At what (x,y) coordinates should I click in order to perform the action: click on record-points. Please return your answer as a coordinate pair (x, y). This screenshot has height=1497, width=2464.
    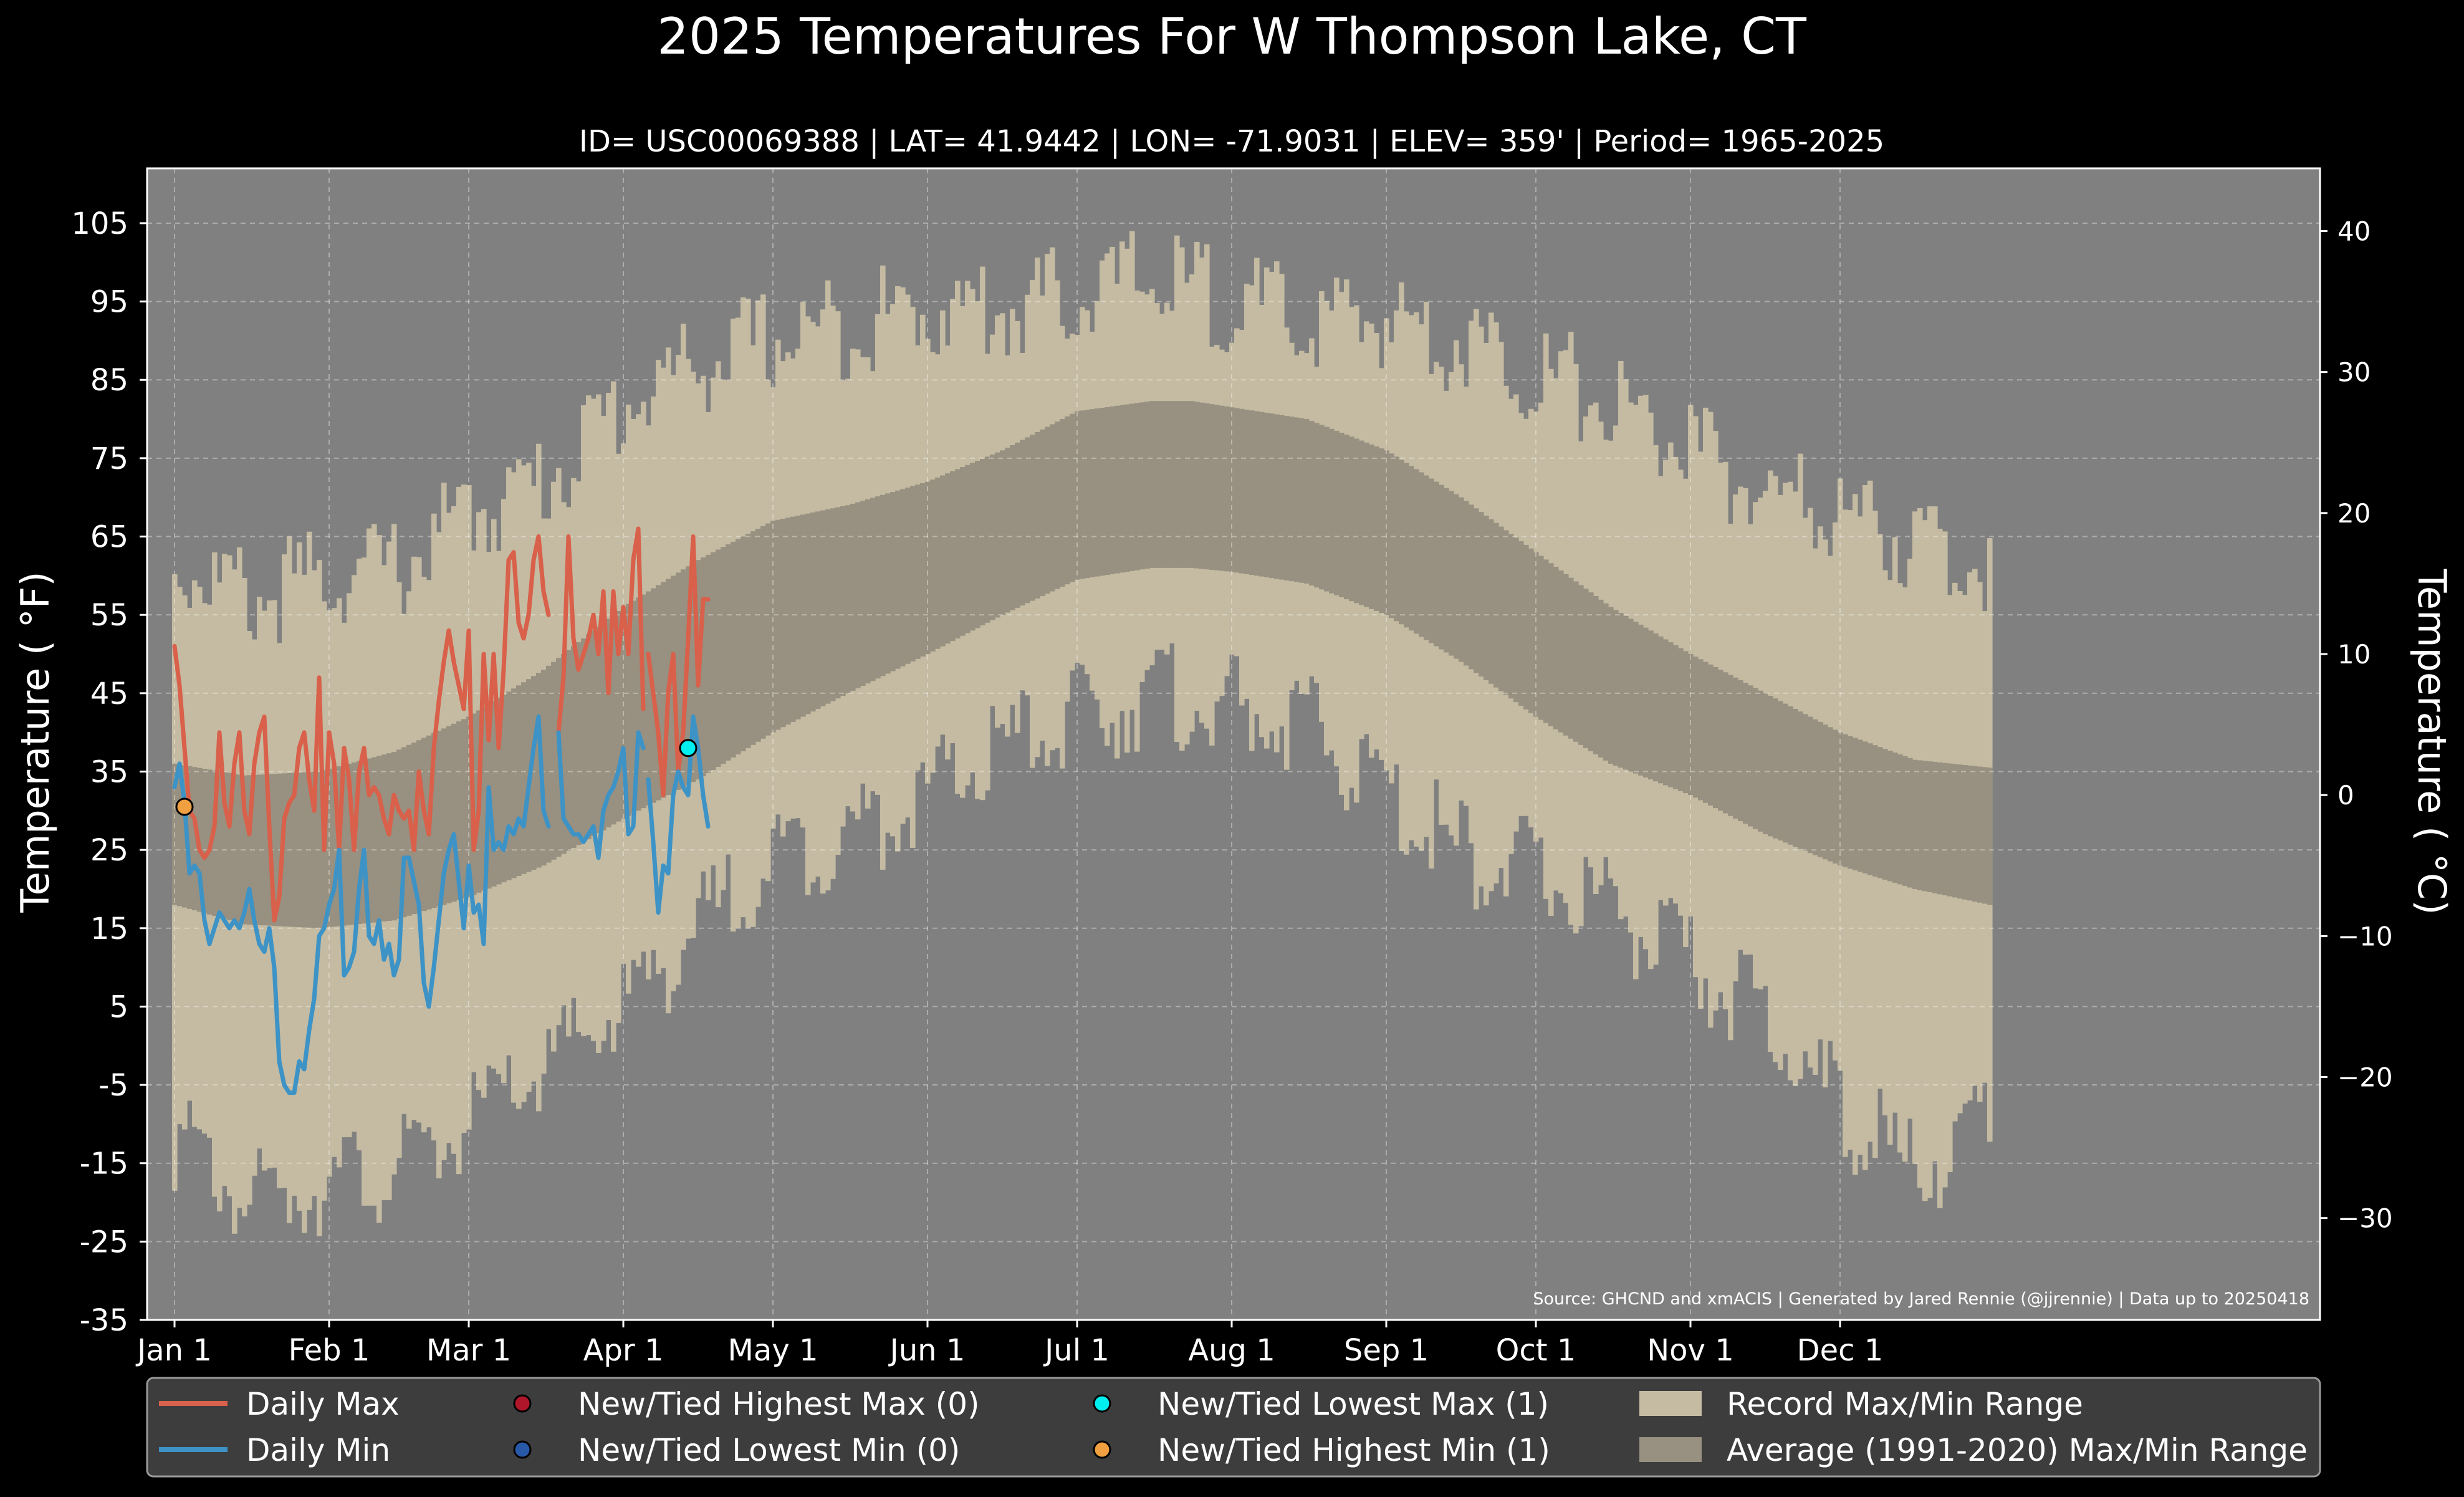
    Looking at the image, I should click on (436, 777).